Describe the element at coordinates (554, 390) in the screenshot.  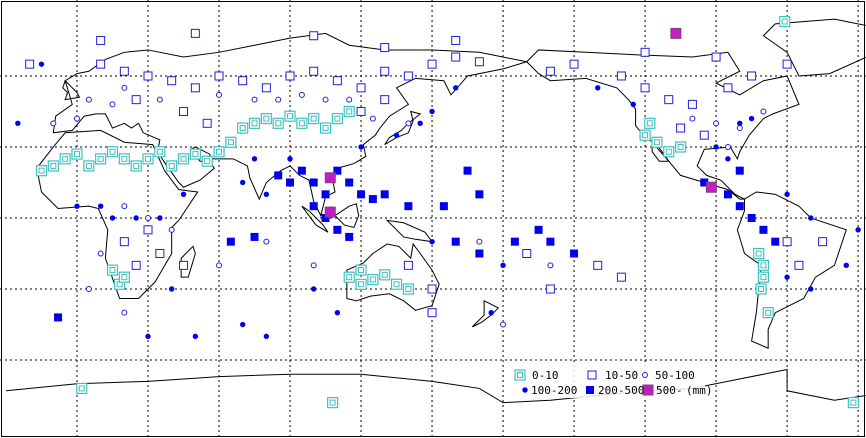
I see `legend-label-100-200: 100-200` at that location.